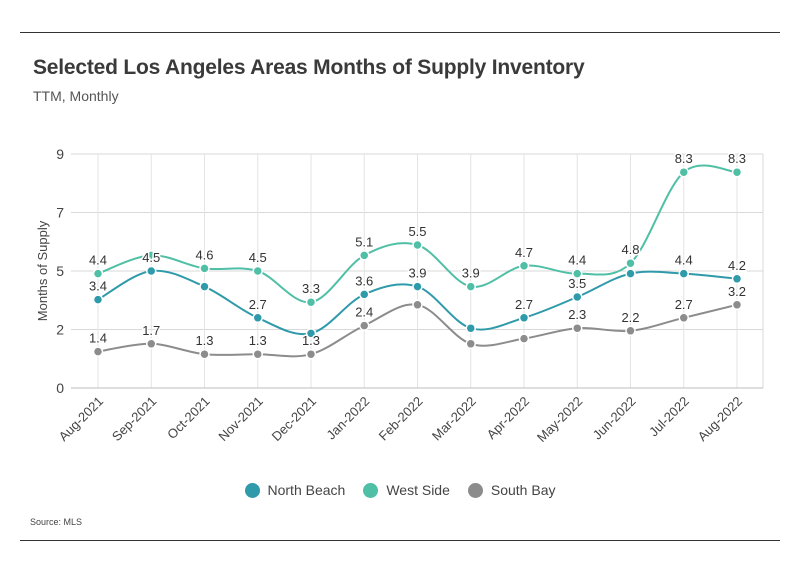  What do you see at coordinates (364, 280) in the screenshot?
I see `data-label-halo: 3.6` at bounding box center [364, 280].